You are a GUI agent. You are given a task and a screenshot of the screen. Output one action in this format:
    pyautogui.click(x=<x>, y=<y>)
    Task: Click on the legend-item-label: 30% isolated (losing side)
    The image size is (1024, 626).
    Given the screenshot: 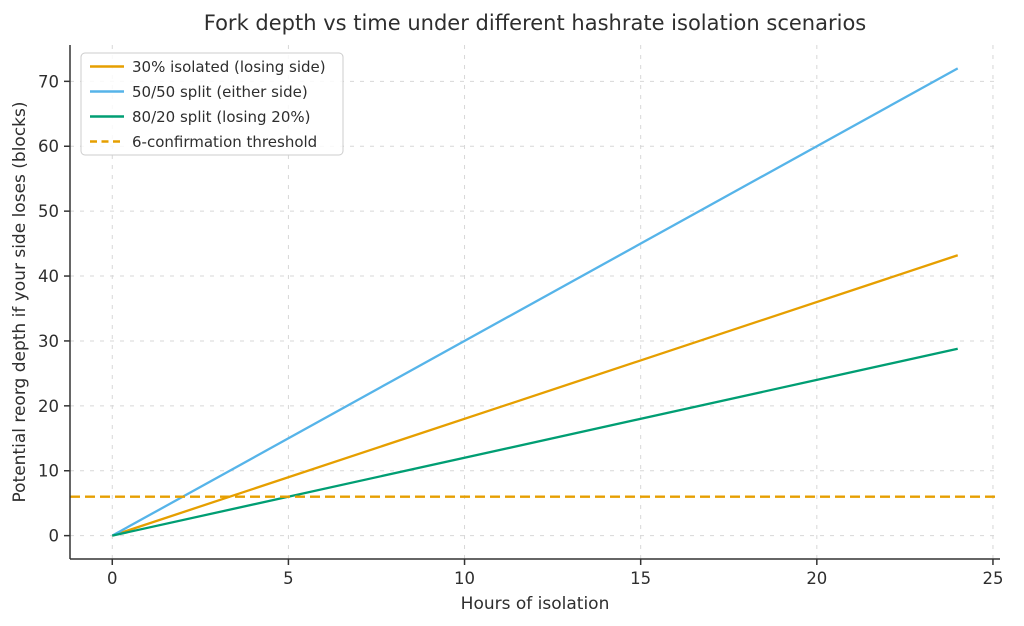 What is the action you would take?
    pyautogui.click(x=229, y=67)
    